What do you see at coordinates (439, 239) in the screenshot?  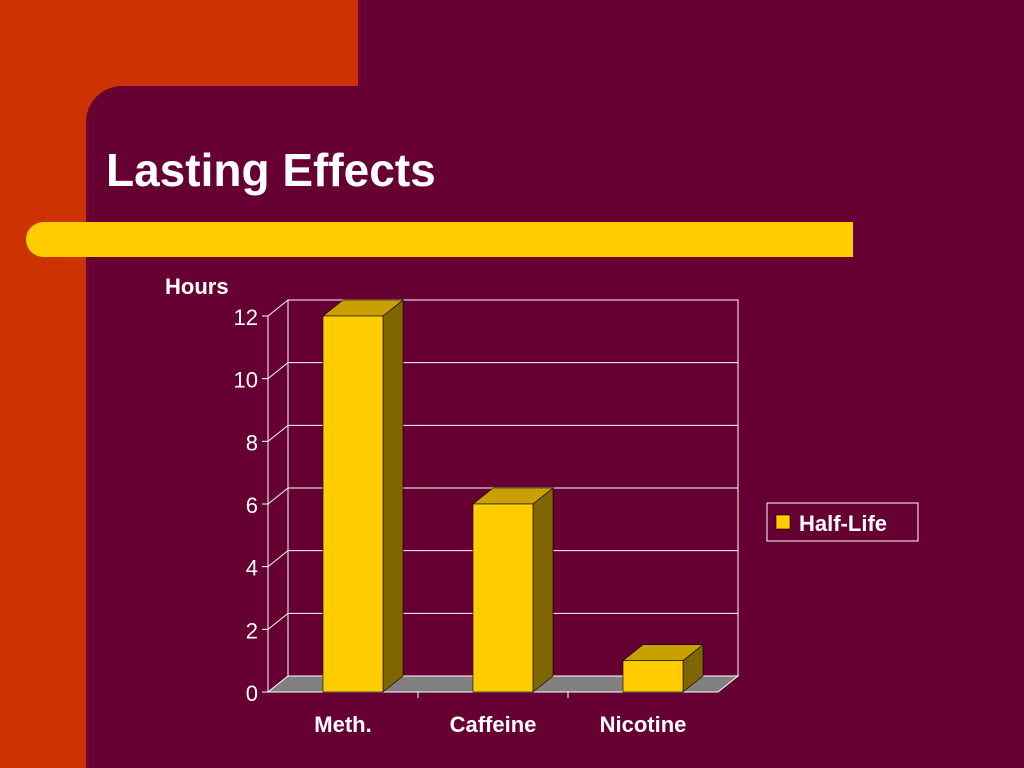 I see `title-accent-bar` at bounding box center [439, 239].